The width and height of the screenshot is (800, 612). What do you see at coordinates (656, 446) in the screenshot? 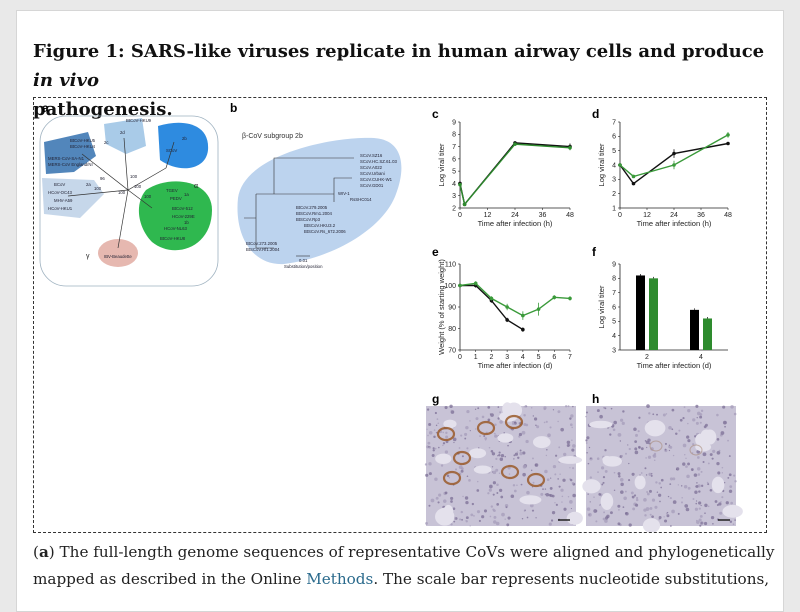
I see `airway` at bounding box center [656, 446].